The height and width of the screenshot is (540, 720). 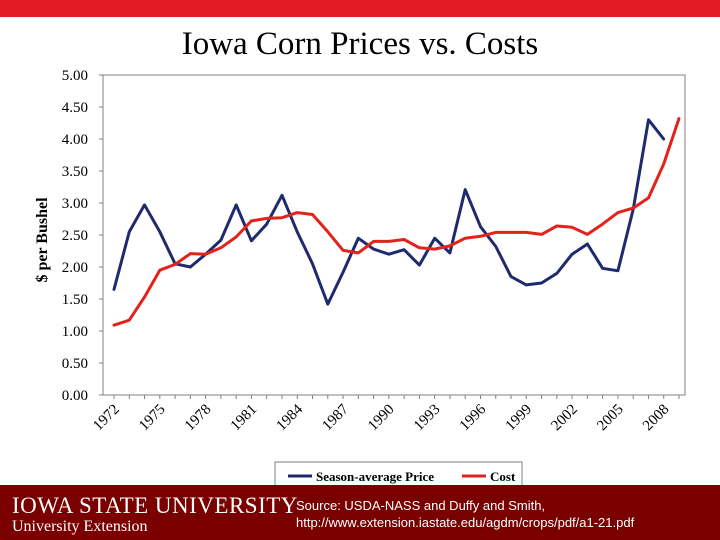 What do you see at coordinates (427, 418) in the screenshot?
I see `x-tick-label: 1993` at bounding box center [427, 418].